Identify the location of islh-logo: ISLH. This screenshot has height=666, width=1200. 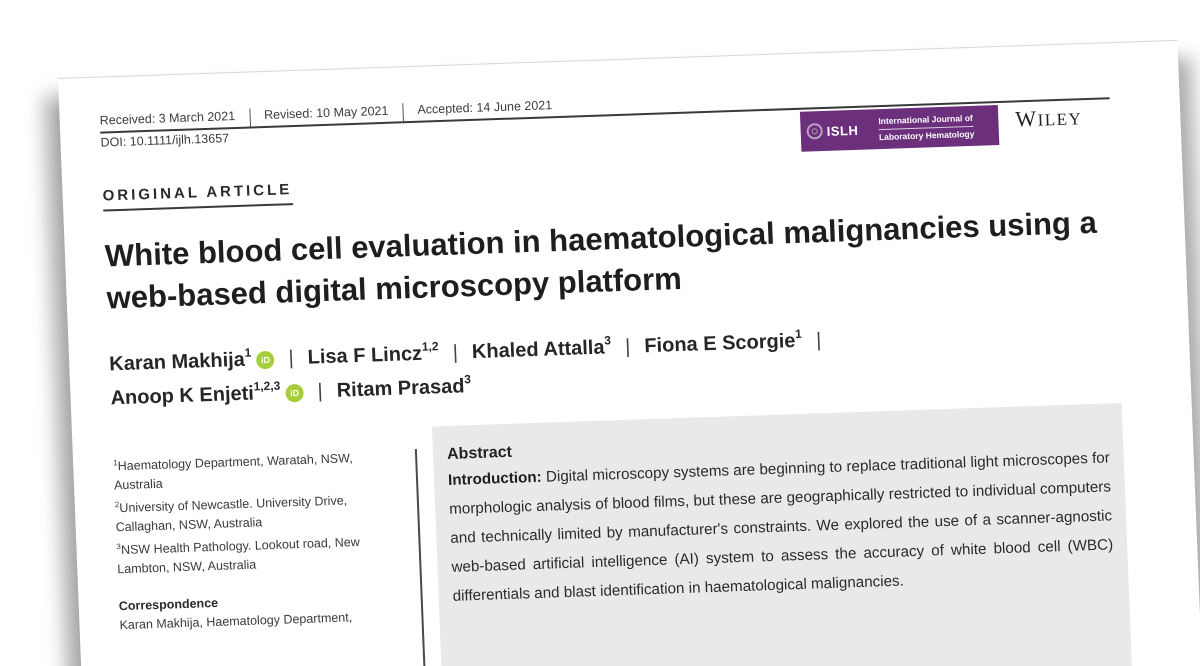
(840, 130).